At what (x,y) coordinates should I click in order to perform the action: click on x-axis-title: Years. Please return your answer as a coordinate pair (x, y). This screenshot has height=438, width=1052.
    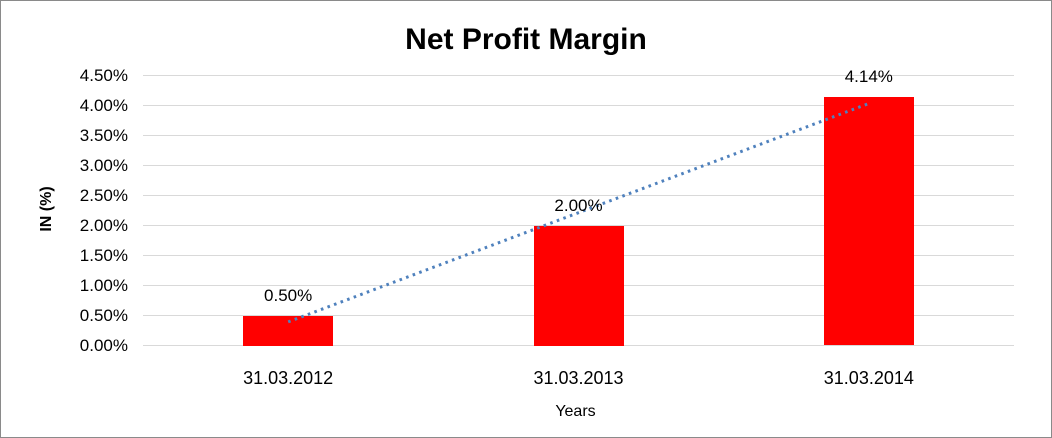
    Looking at the image, I should click on (575, 411).